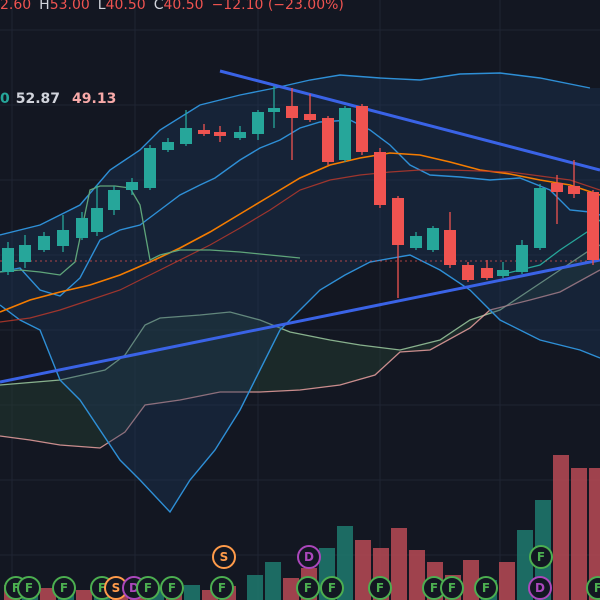 The image size is (600, 600). What do you see at coordinates (44, 6) in the screenshot?
I see `high-key: H` at bounding box center [44, 6].